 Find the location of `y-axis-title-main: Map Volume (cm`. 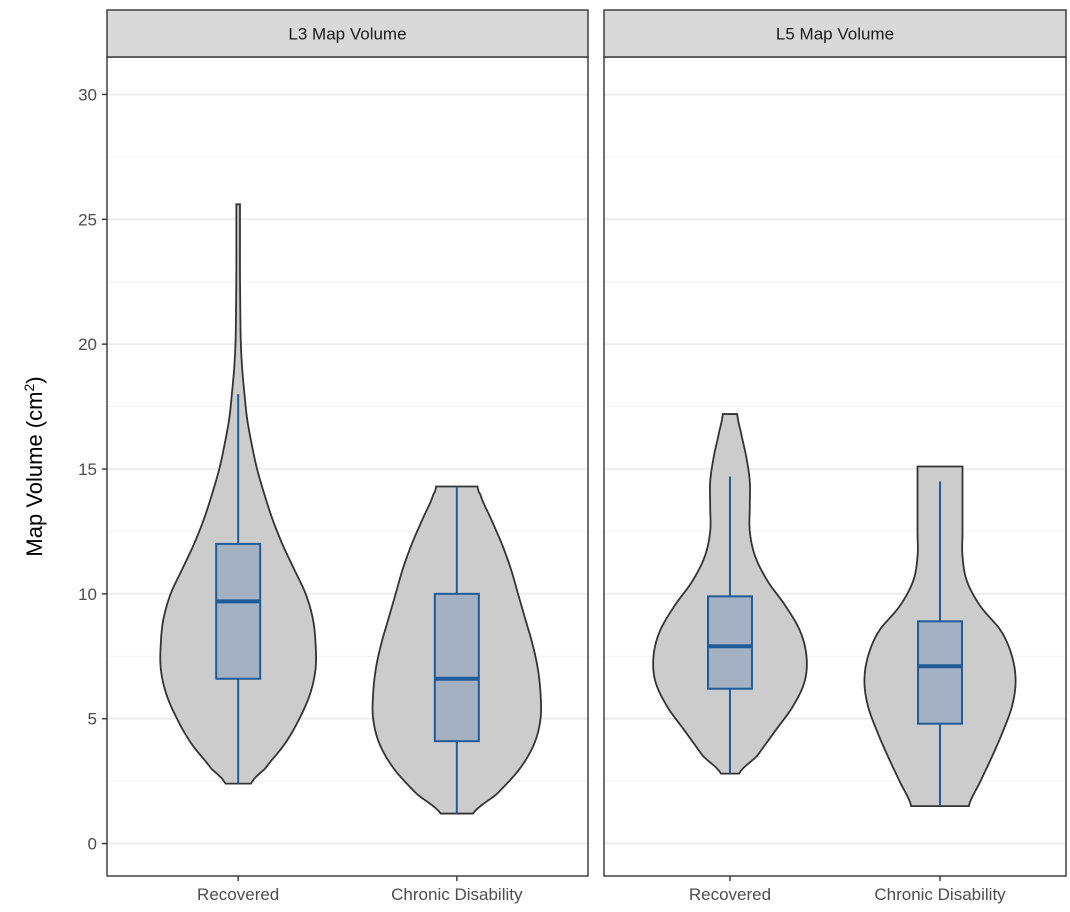

y-axis-title-main: Map Volume (cm is located at coordinates (34, 474).